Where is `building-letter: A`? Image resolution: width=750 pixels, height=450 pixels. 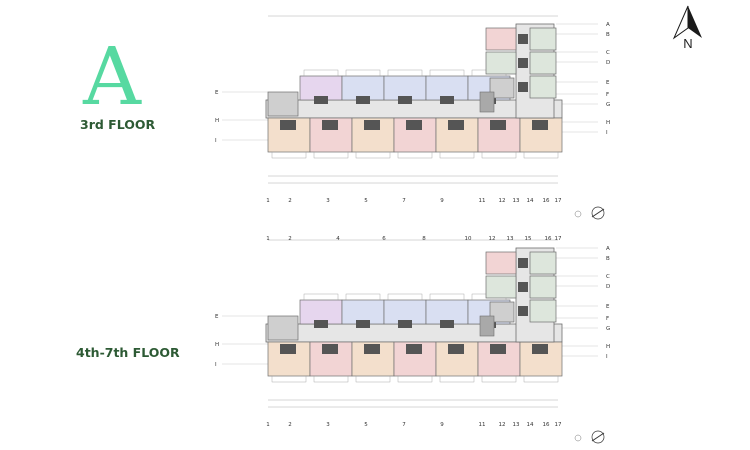 building-letter: A is located at coordinates (112, 76).